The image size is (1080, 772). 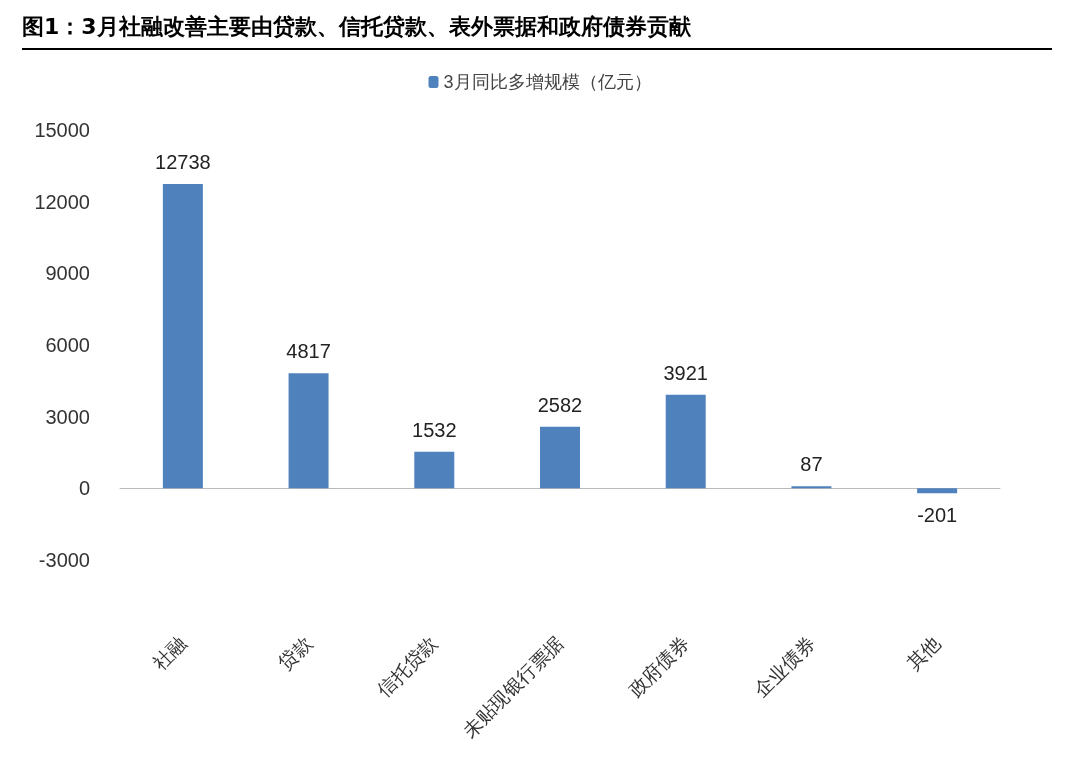 I want to click on data-label: 87, so click(x=811, y=464).